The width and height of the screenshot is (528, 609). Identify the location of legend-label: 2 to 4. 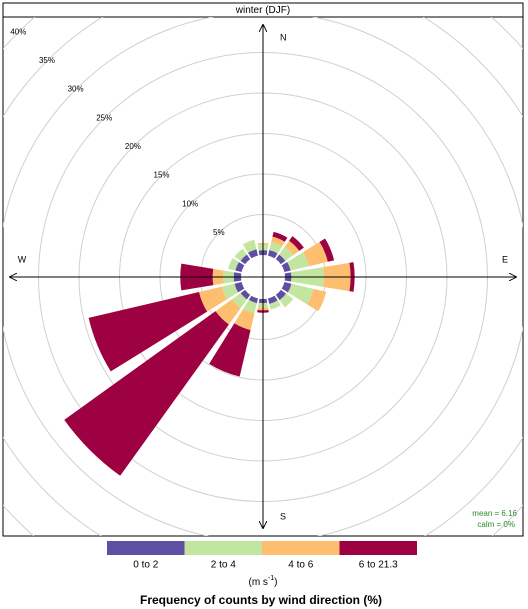
(223, 565).